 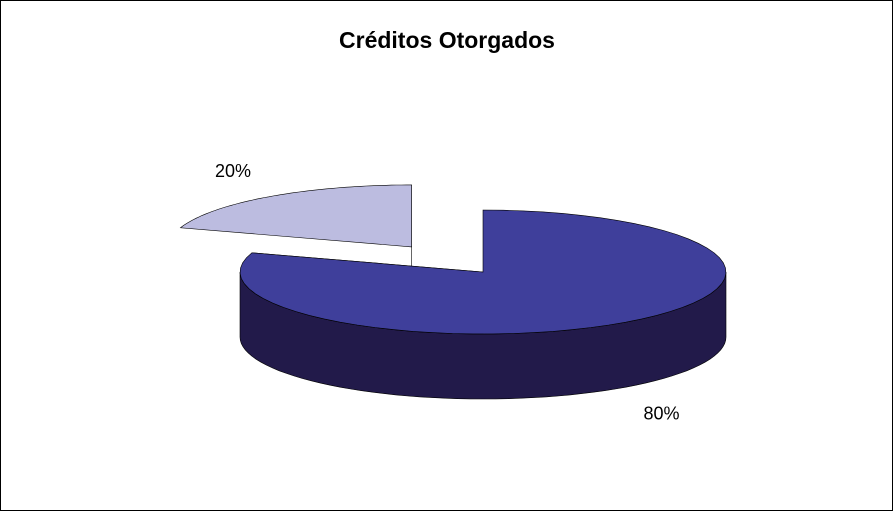 What do you see at coordinates (233, 171) in the screenshot?
I see `data-label: 20%` at bounding box center [233, 171].